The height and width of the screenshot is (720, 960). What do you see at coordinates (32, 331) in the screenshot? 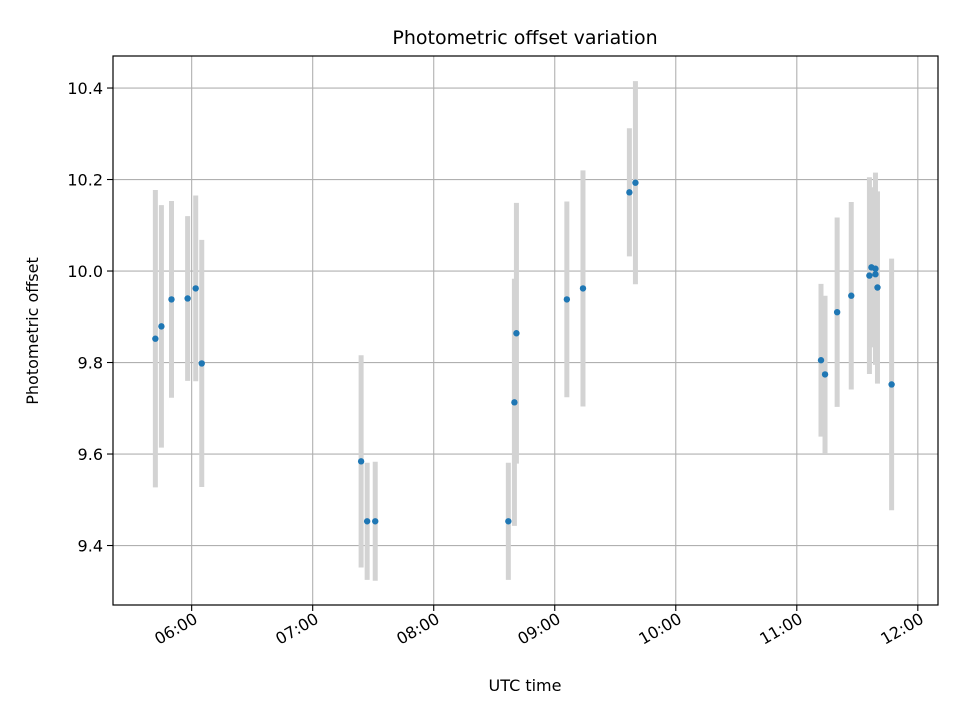
I see `y-axis-label: Photometric offset` at bounding box center [32, 331].